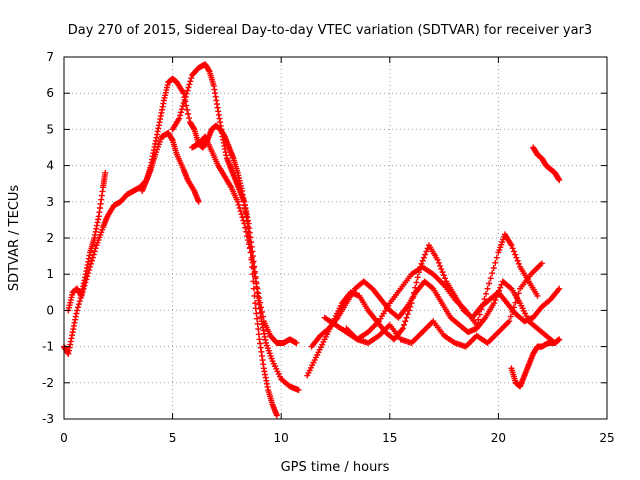 The image size is (640, 480). What do you see at coordinates (64, 438) in the screenshot?
I see `x-tick-label: 0` at bounding box center [64, 438].